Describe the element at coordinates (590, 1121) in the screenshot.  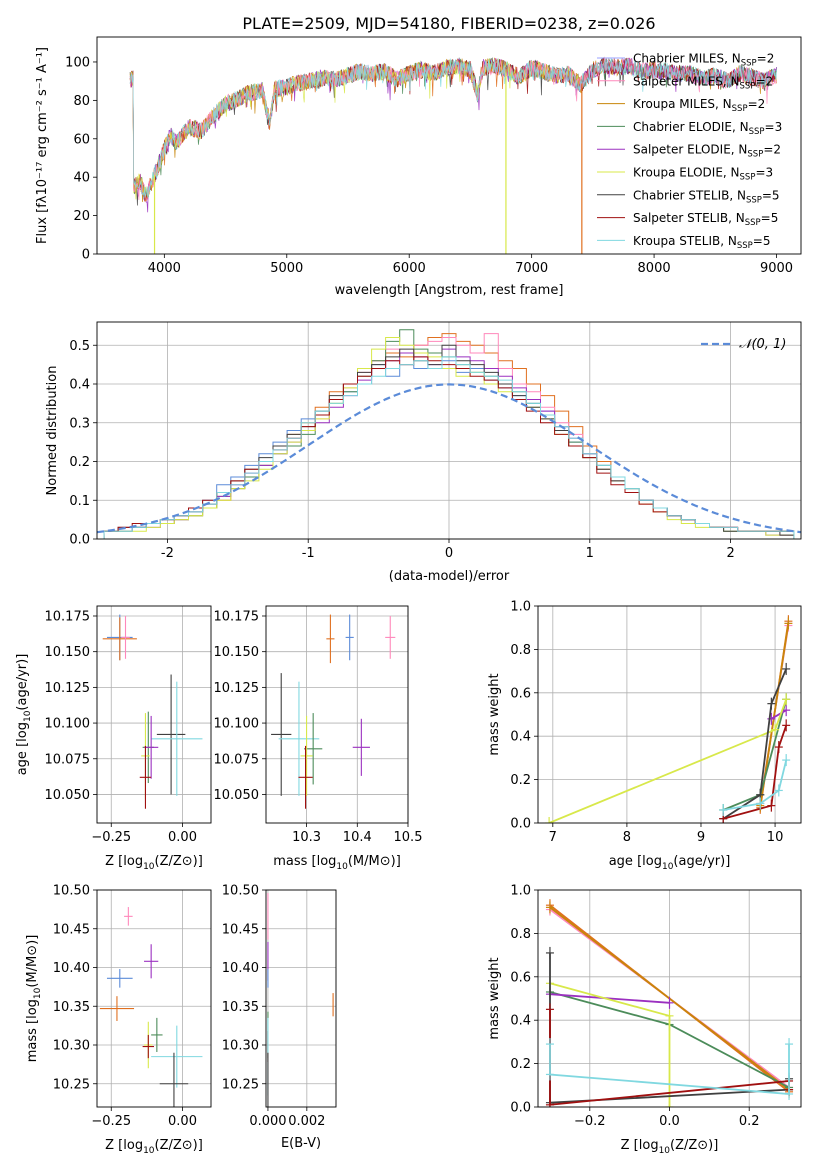
I see `x-tick-label: −0.2` at that location.